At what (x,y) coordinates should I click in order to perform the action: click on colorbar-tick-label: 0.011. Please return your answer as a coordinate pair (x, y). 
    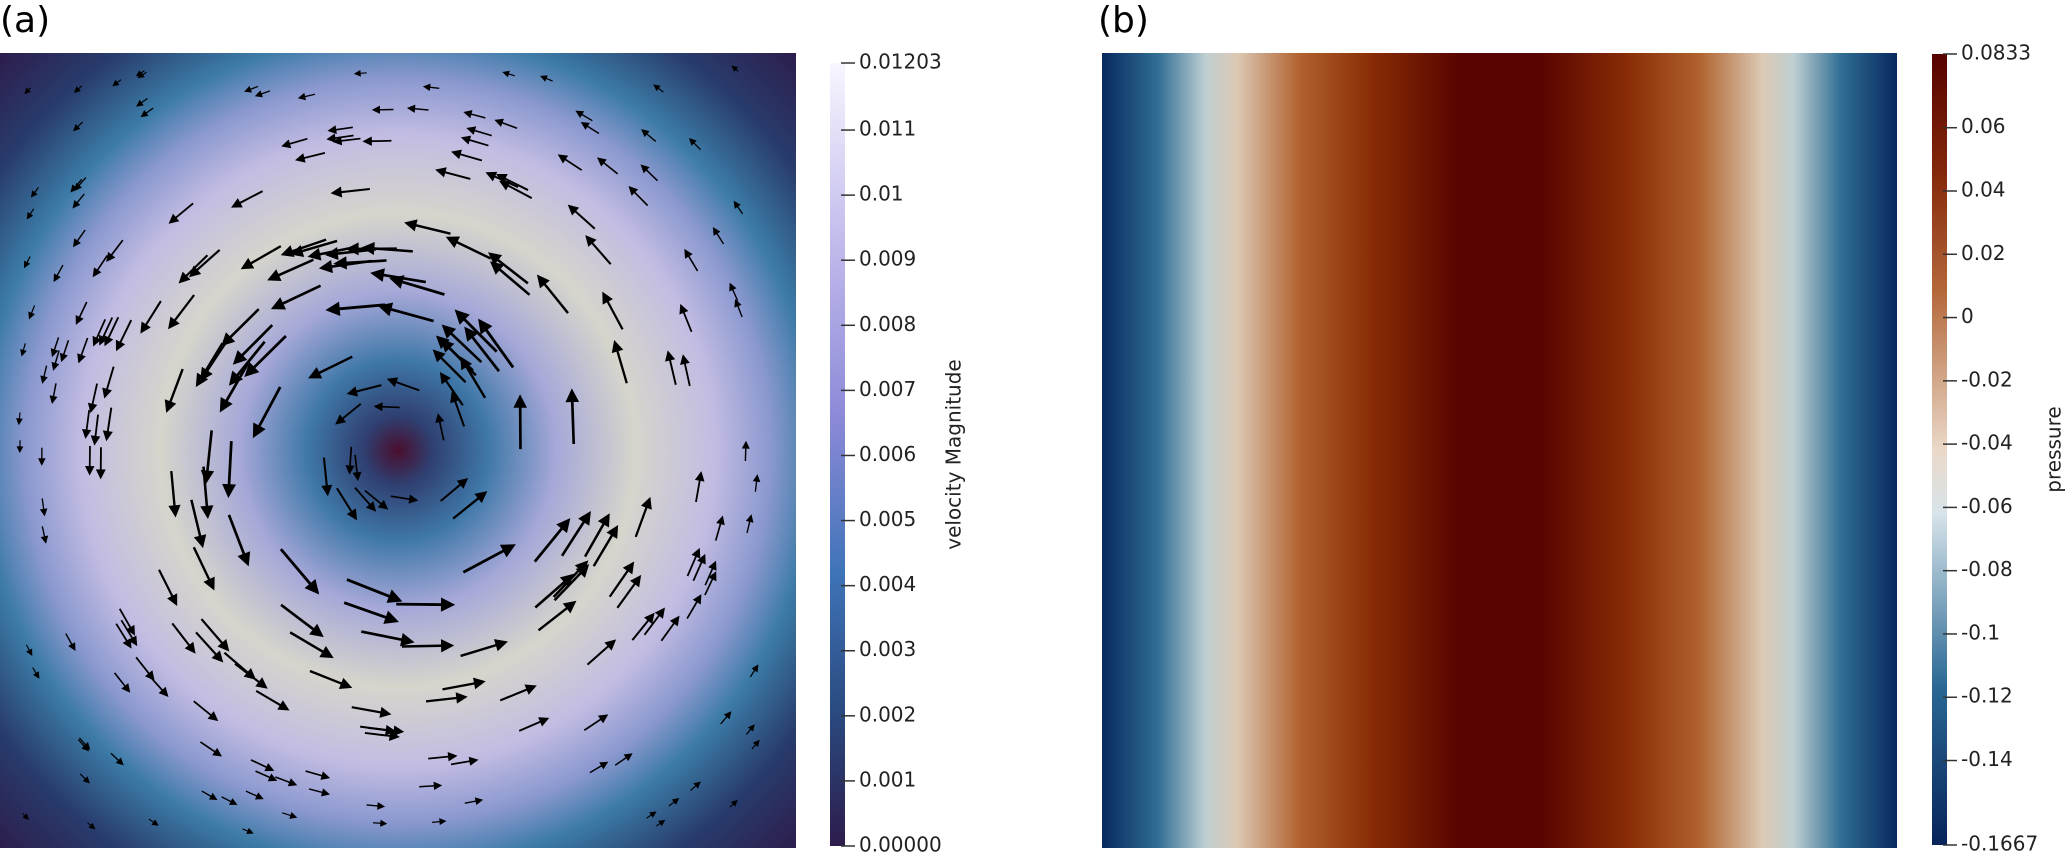
    Looking at the image, I should click on (887, 129).